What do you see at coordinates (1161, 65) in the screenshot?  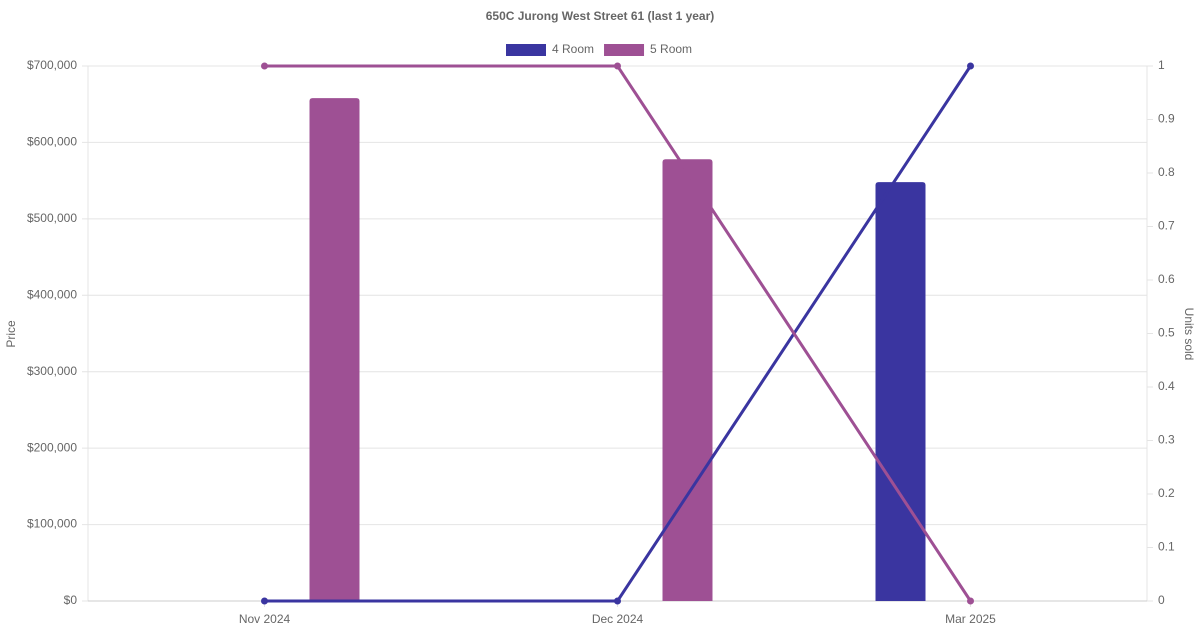 I see `y2-tick-label: 1` at bounding box center [1161, 65].